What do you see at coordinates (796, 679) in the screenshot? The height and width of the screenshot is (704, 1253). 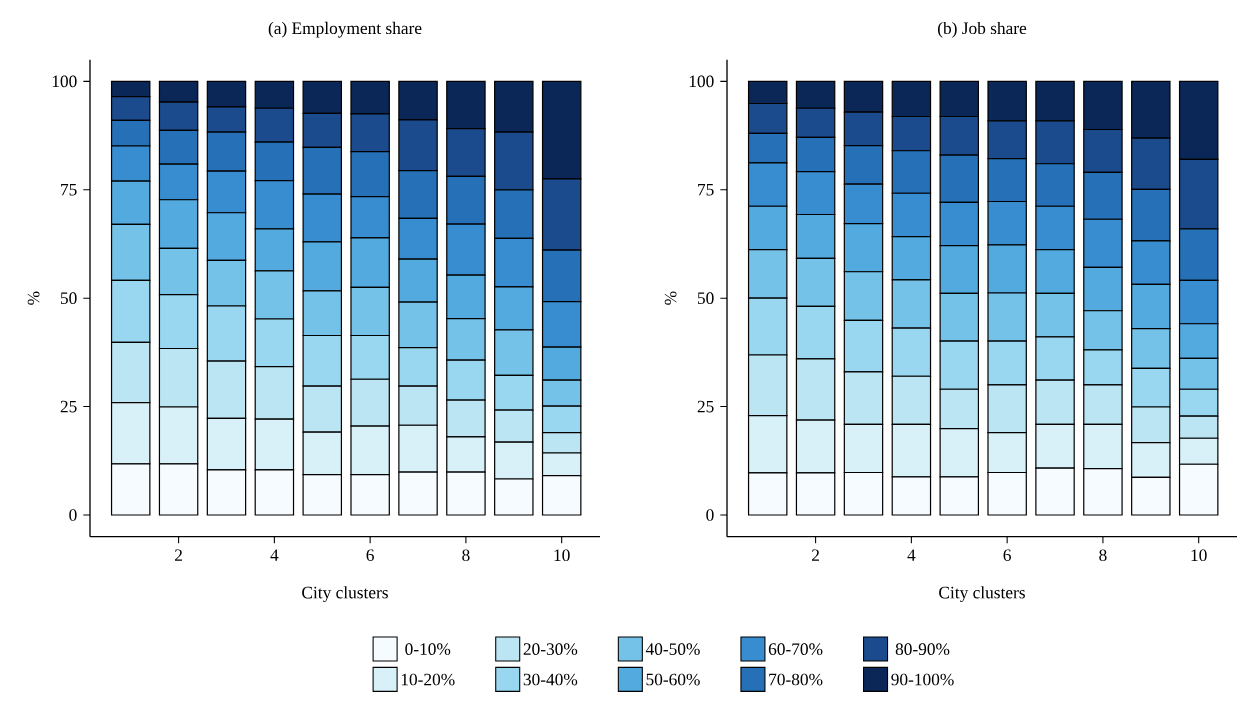 I see `legend-label: 70-80%` at bounding box center [796, 679].